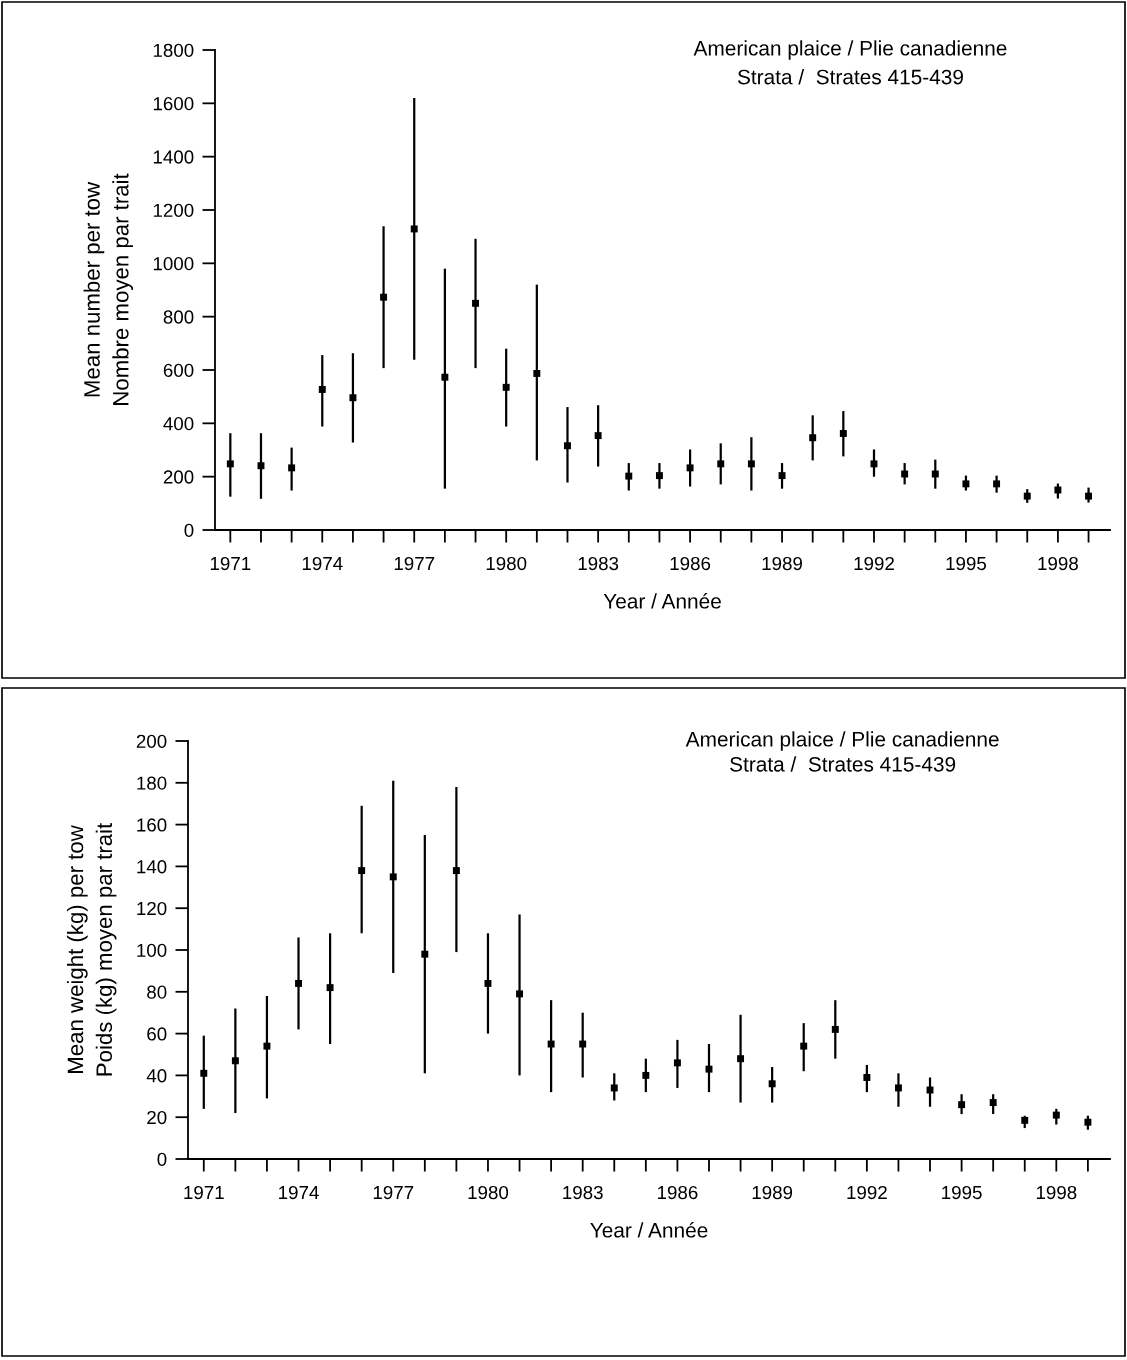 The image size is (1127, 1360). What do you see at coordinates (108, 289) in the screenshot?
I see `y-axis-title: Mean number per tow Nombre moyen par trait` at bounding box center [108, 289].